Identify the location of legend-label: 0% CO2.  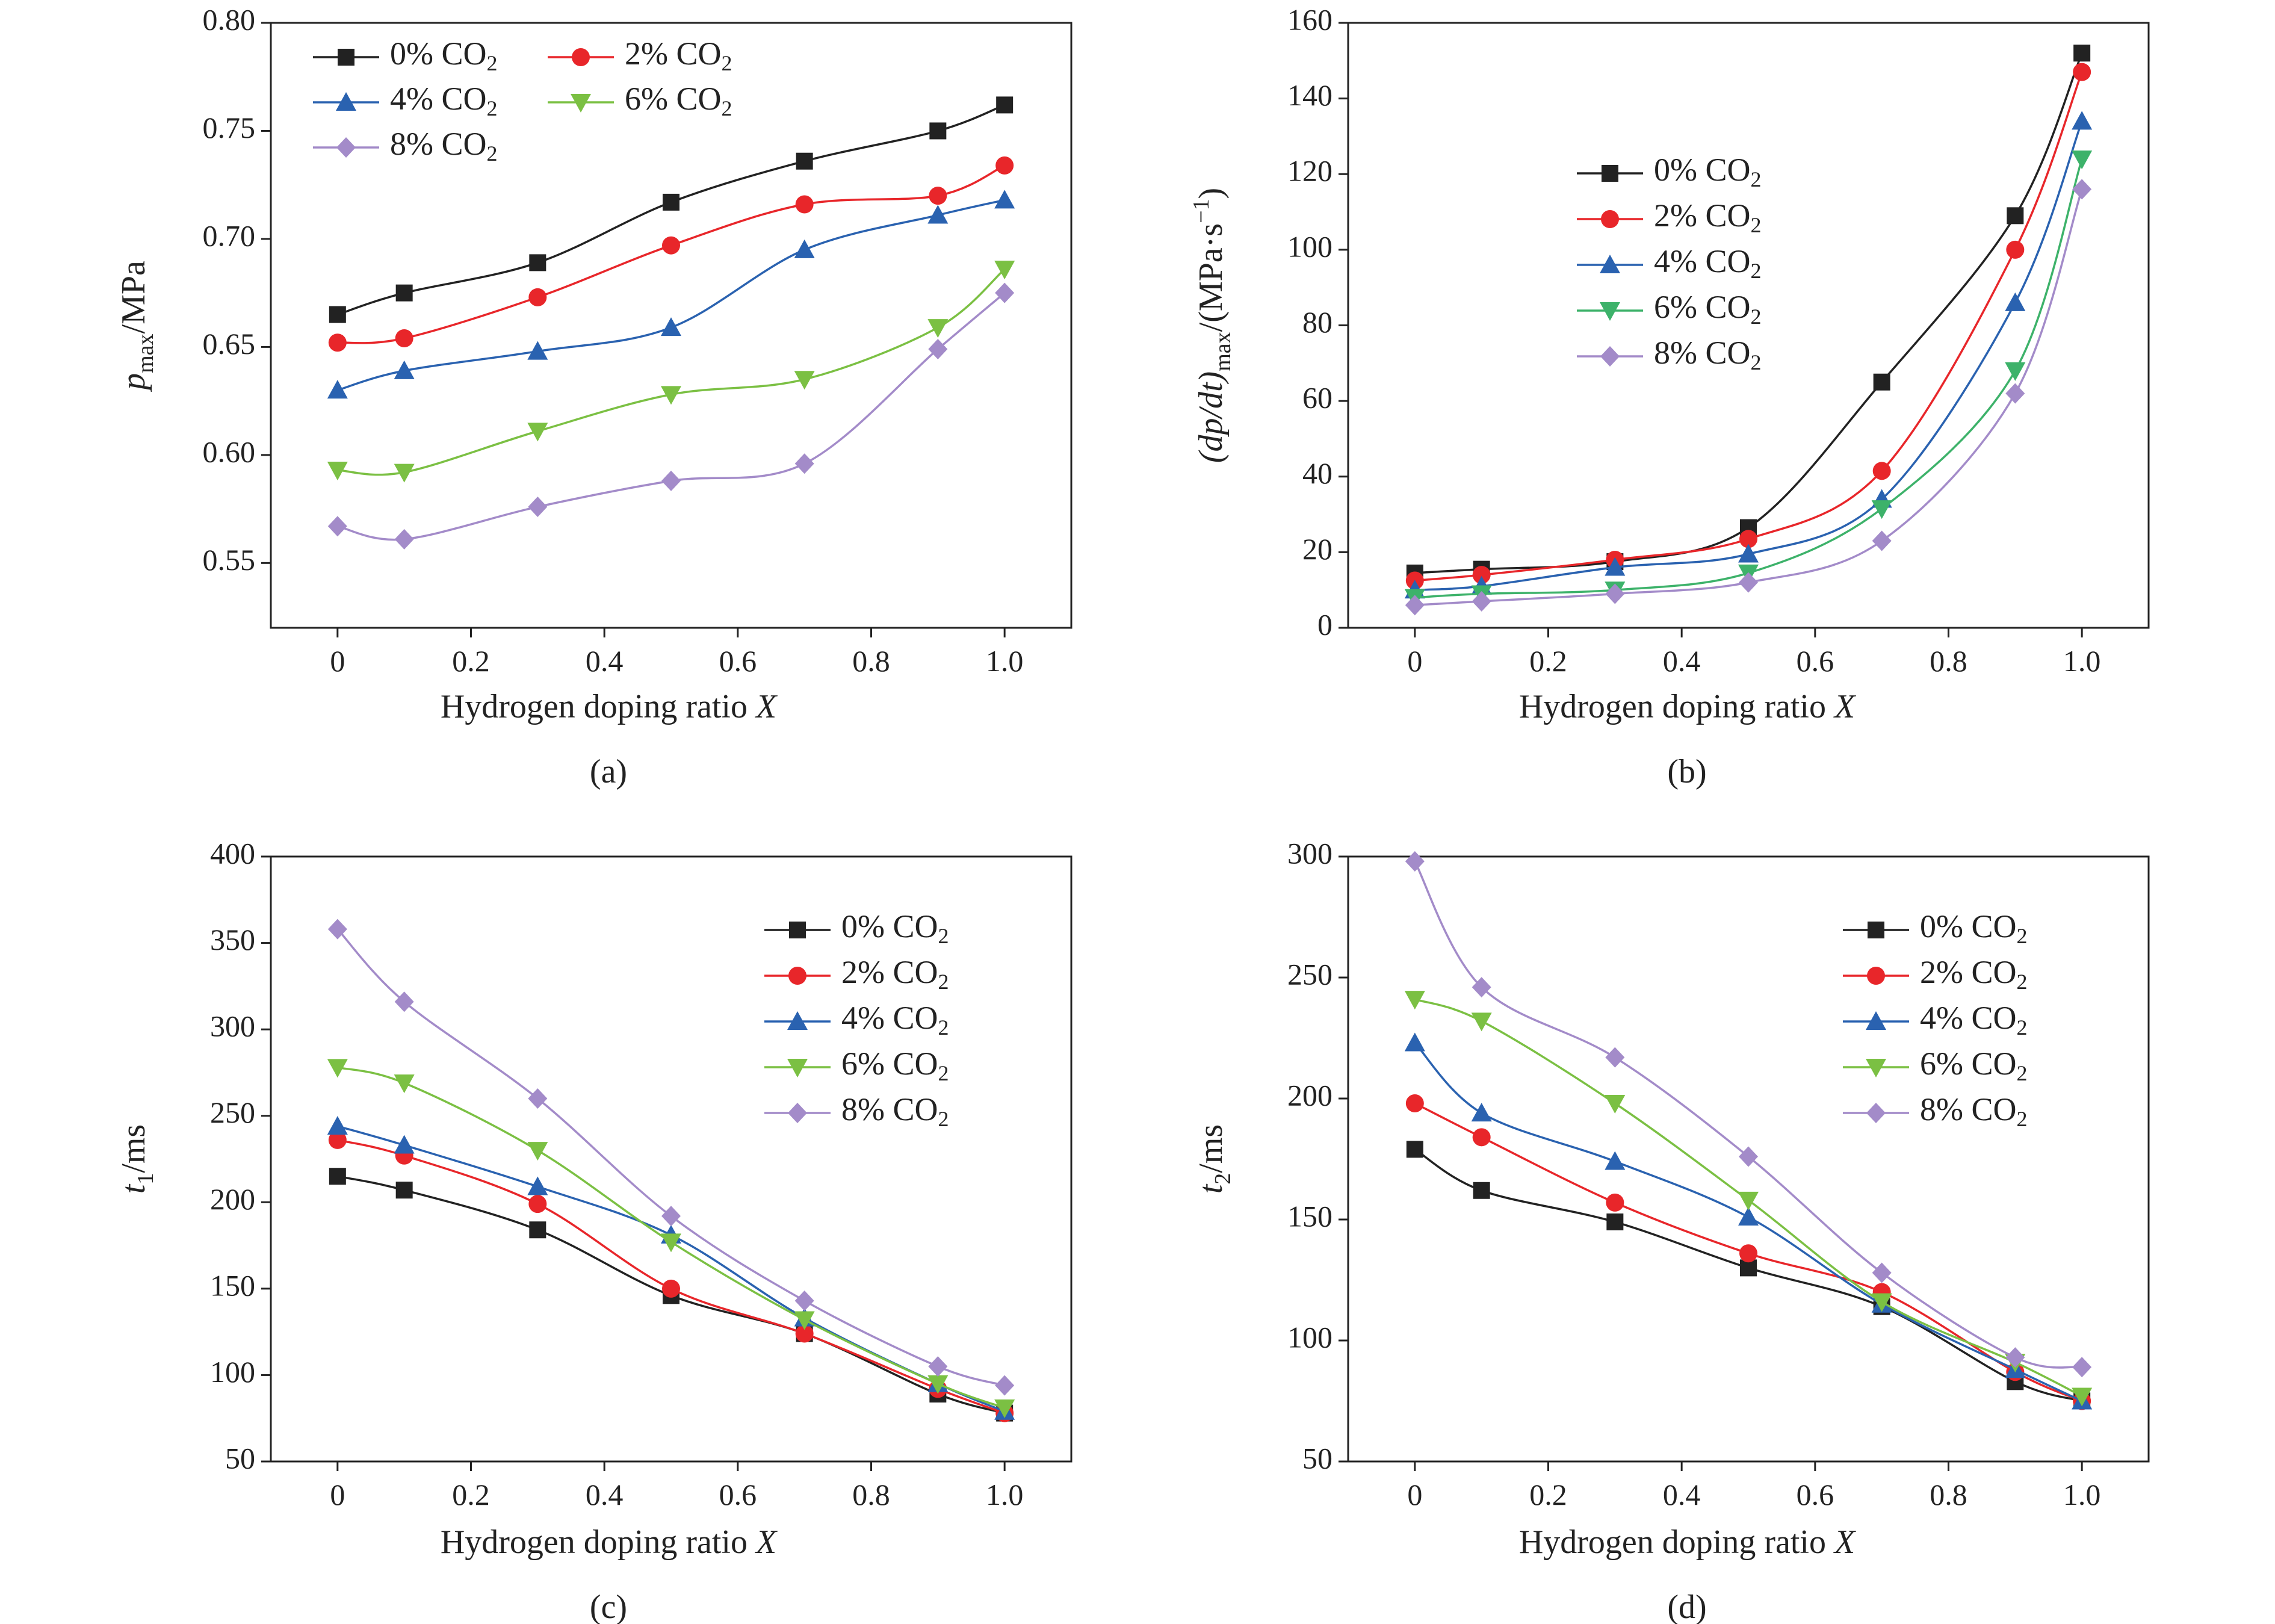
(1974, 928).